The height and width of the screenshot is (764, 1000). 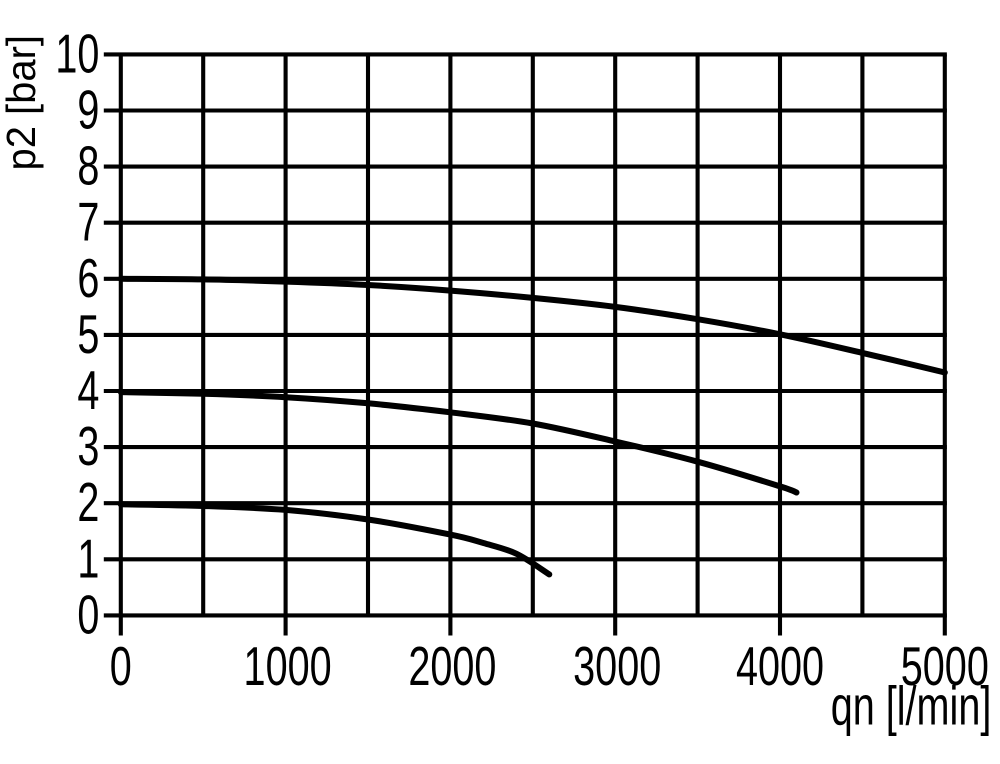 What do you see at coordinates (88, 502) in the screenshot?
I see `svg-text: 2` at bounding box center [88, 502].